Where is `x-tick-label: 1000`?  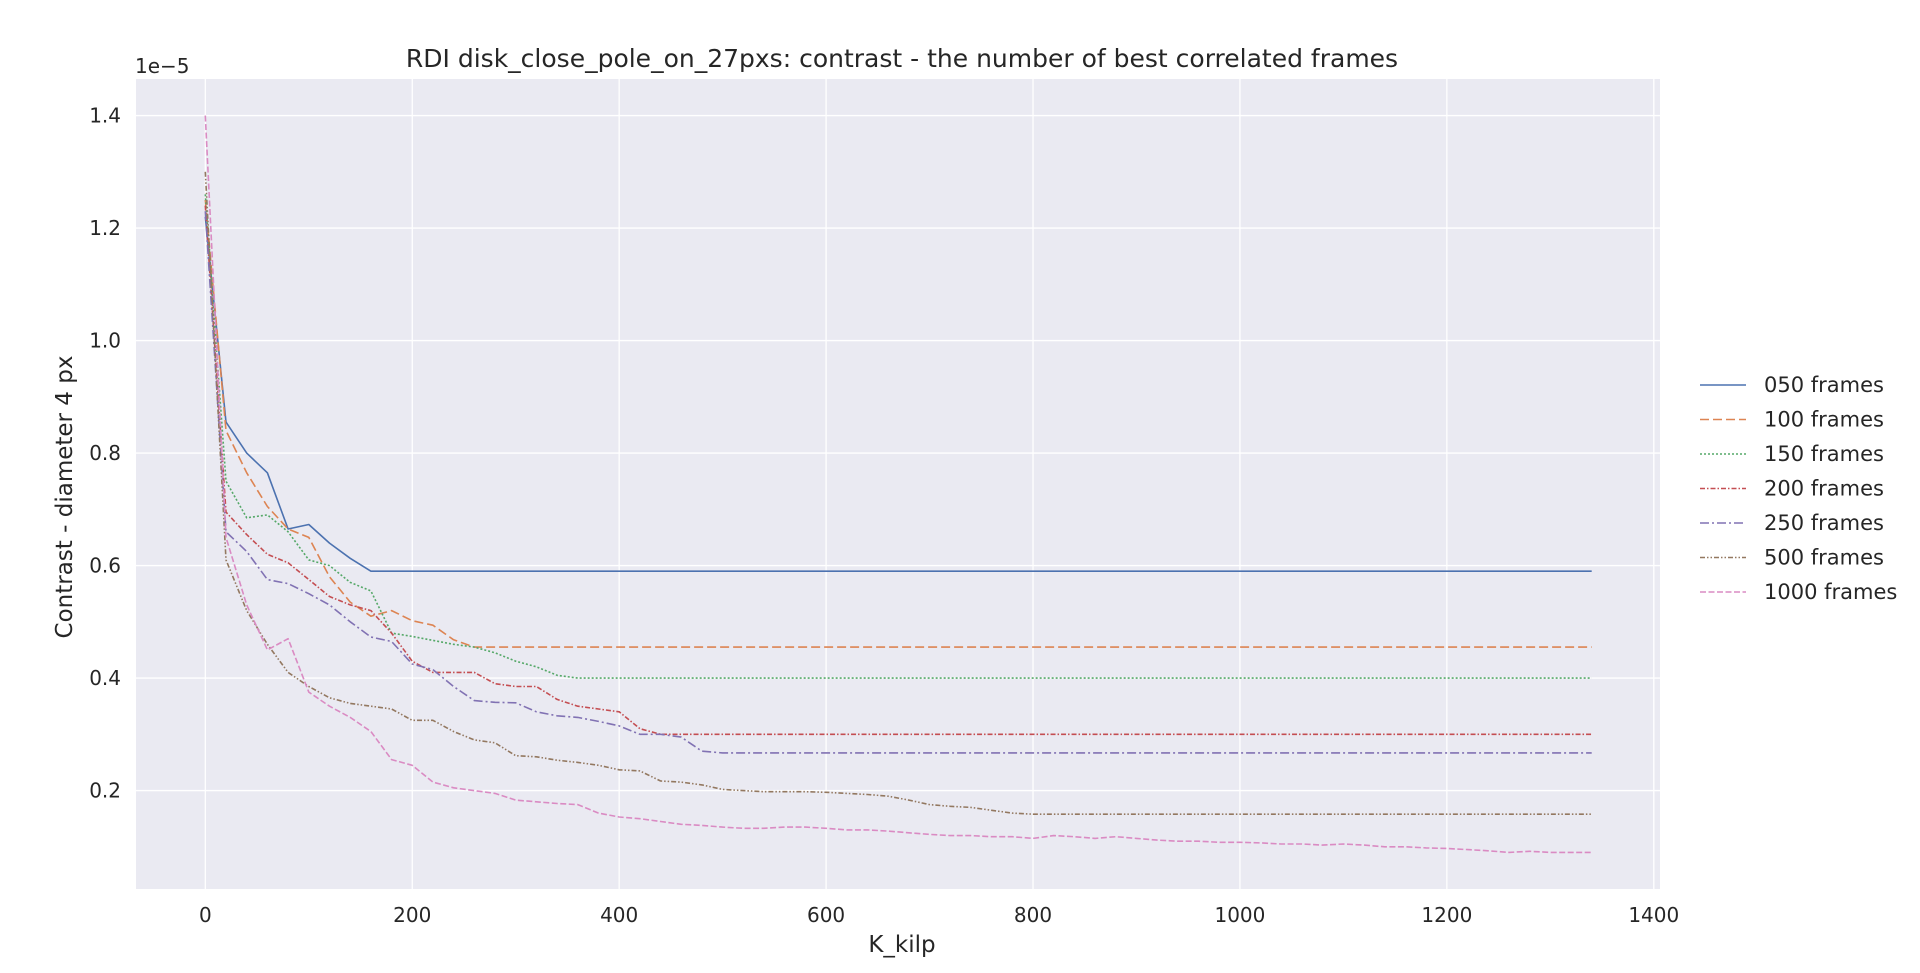
x-tick-label: 1000 is located at coordinates (1239, 915).